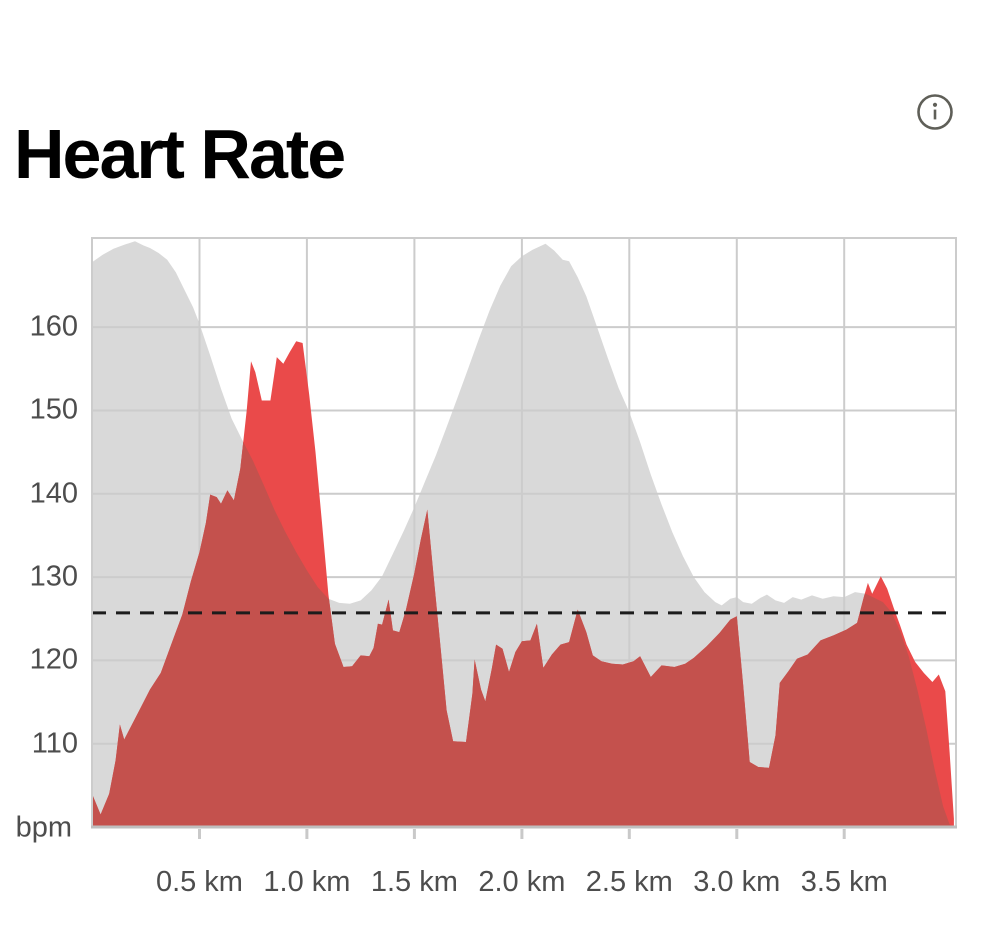 Image resolution: width=985 pixels, height=952 pixels. Describe the element at coordinates (53, 659) in the screenshot. I see `y-axis-tick-label: 120` at that location.